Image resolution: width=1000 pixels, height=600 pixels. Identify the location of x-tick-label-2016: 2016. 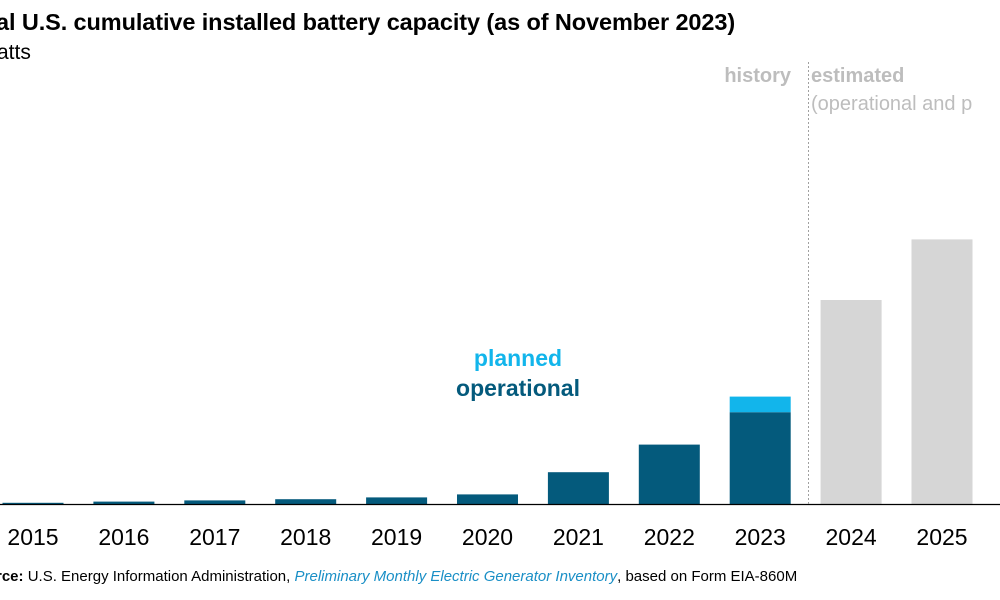
(123, 537).